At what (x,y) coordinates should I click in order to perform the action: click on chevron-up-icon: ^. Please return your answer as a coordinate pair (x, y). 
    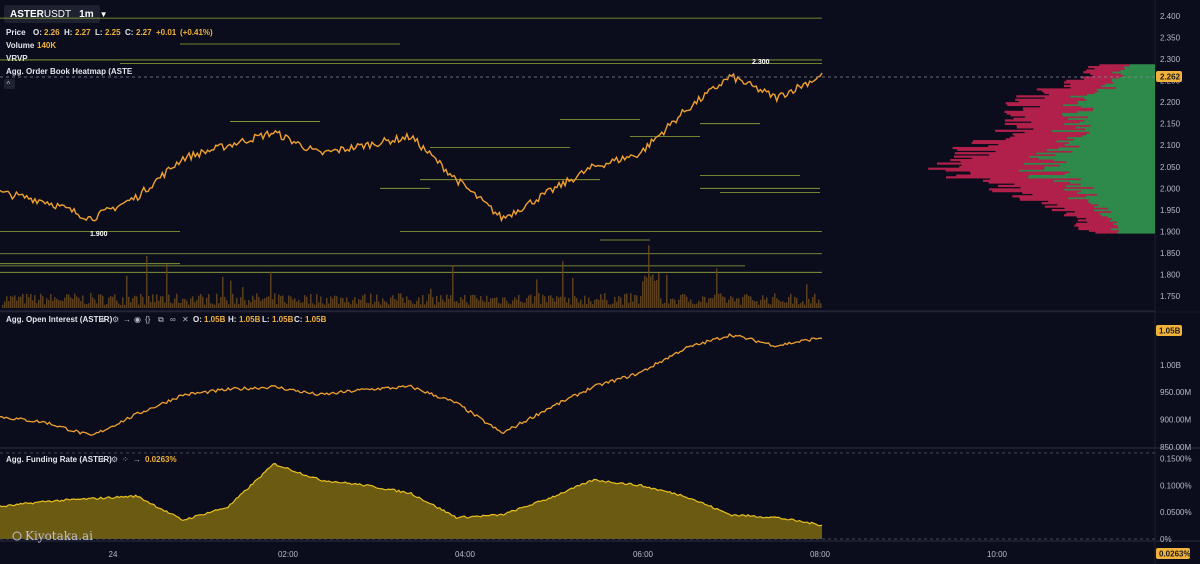
    Looking at the image, I should click on (9, 84).